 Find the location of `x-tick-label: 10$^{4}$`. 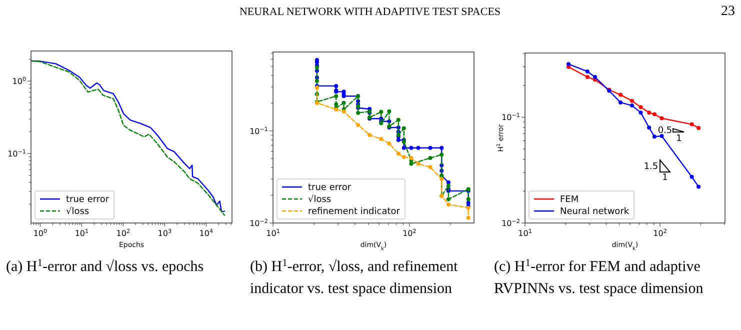

x-tick-label: 10$^{4}$ is located at coordinates (206, 233).